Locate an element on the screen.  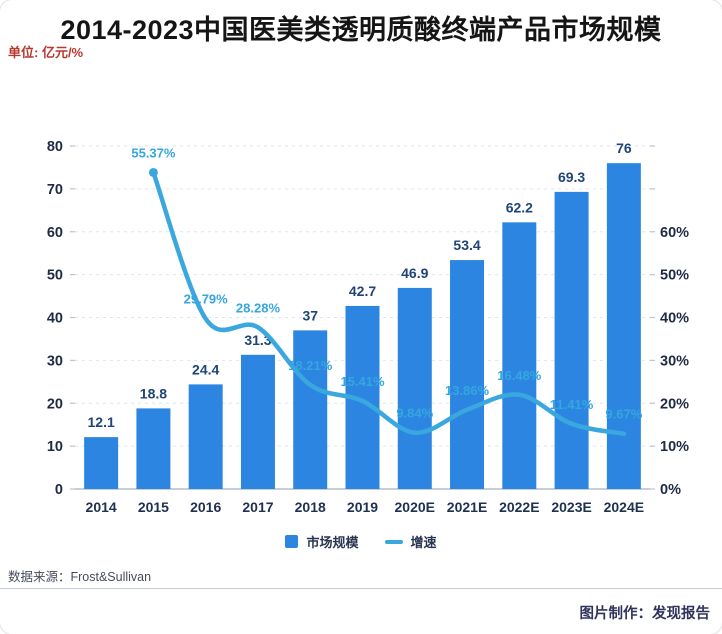
svg-text: 80 is located at coordinates (55, 147).